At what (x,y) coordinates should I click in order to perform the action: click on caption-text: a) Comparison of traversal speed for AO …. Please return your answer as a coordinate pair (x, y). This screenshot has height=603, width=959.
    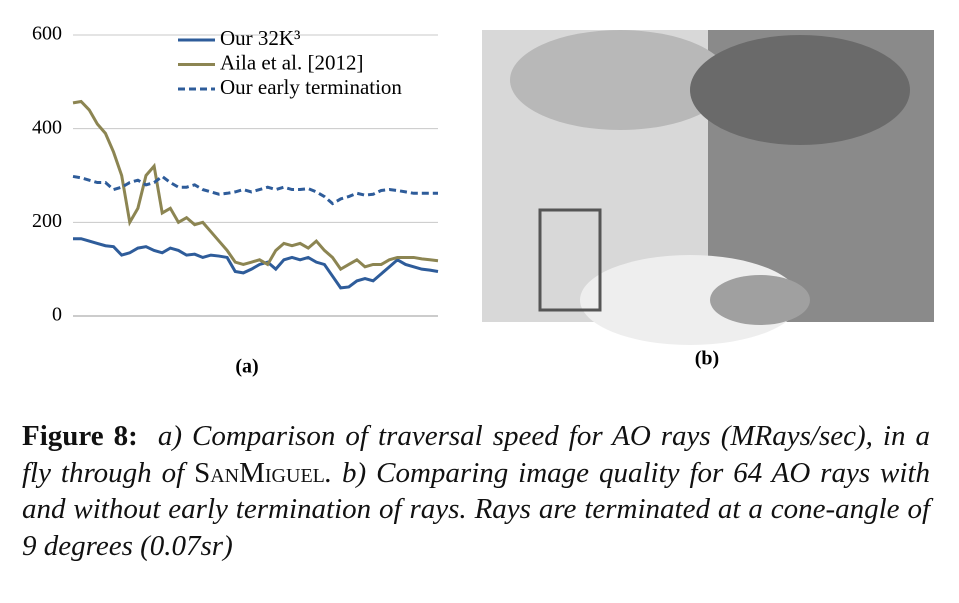
    Looking at the image, I should click on (476, 454).